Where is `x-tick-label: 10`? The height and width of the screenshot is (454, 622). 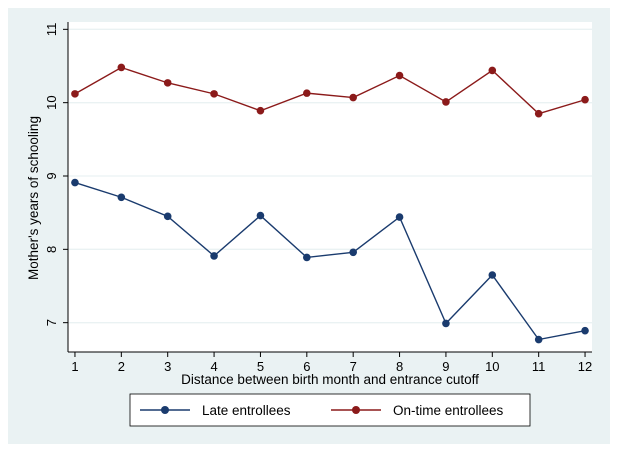
x-tick-label: 10 is located at coordinates (492, 366).